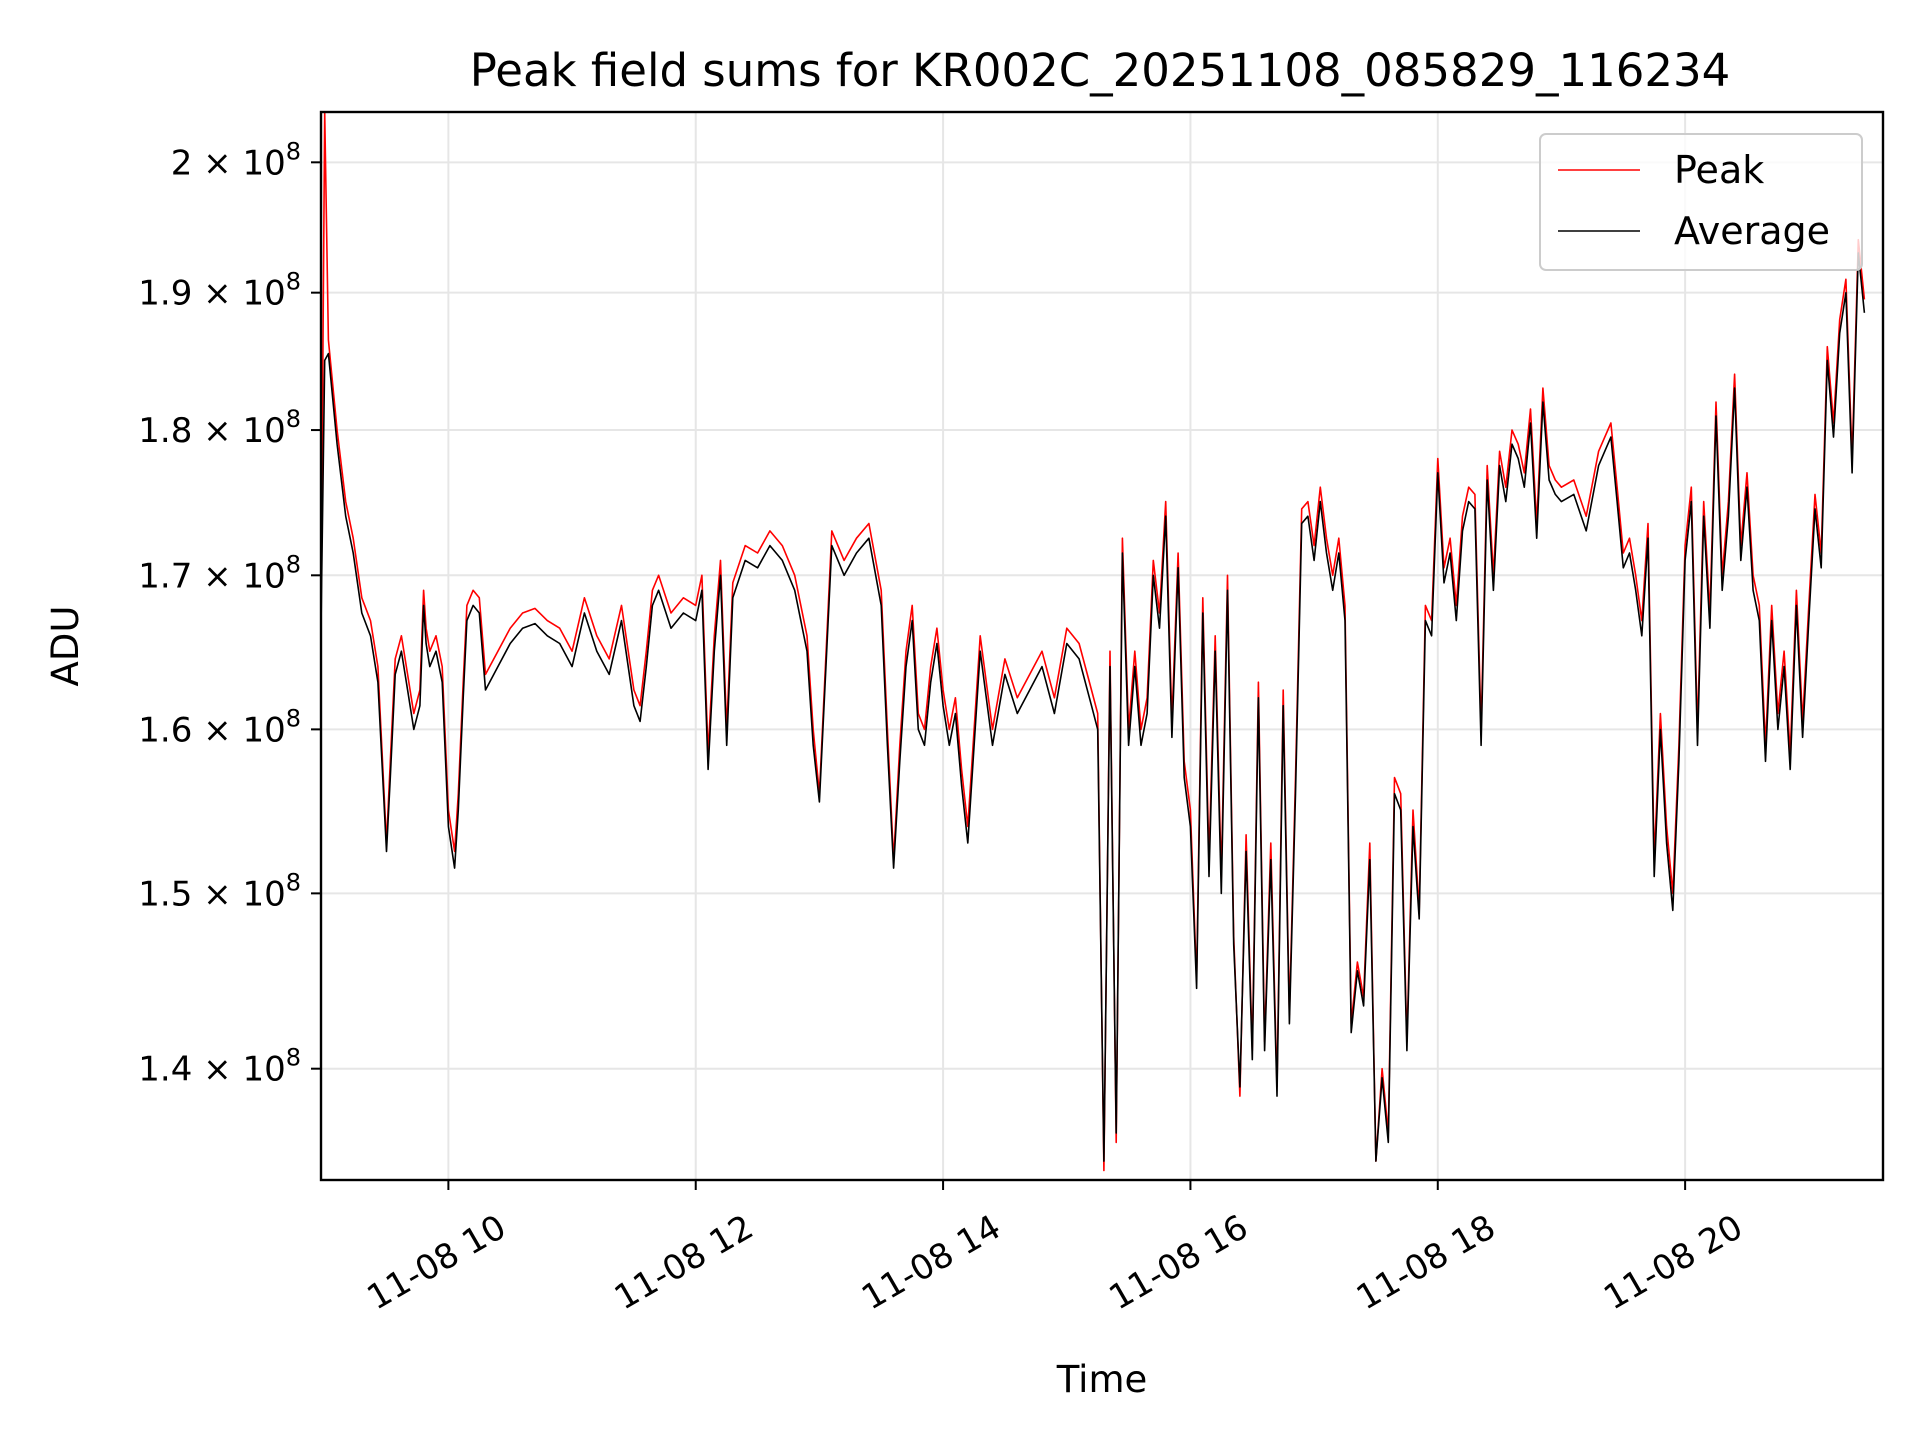 The height and width of the screenshot is (1440, 1920). Describe the element at coordinates (219, 891) in the screenshot. I see `y-tick-label: 1.5 × 108` at that location.